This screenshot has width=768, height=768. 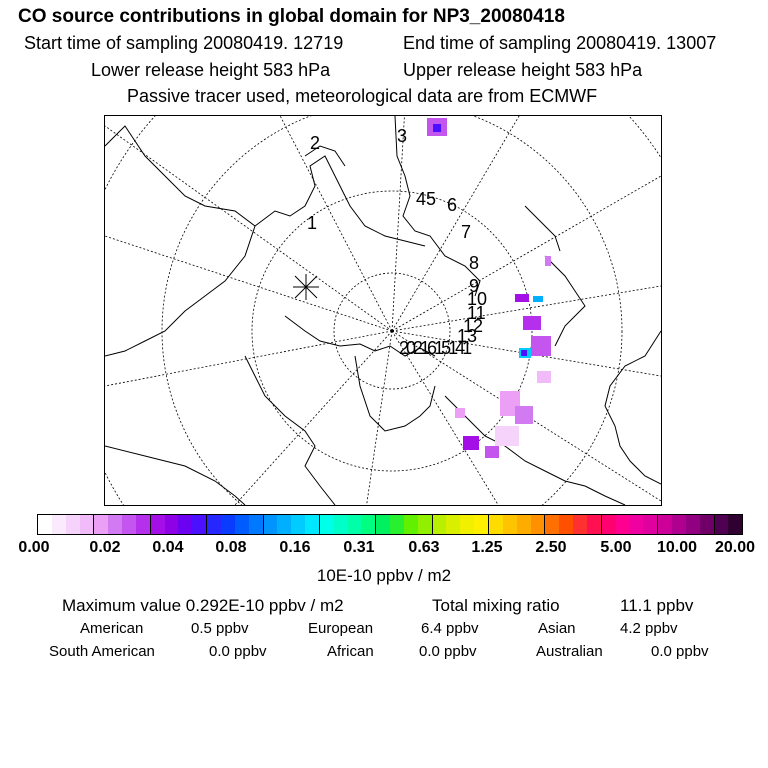 I want to click on colorbar, so click(x=390, y=524).